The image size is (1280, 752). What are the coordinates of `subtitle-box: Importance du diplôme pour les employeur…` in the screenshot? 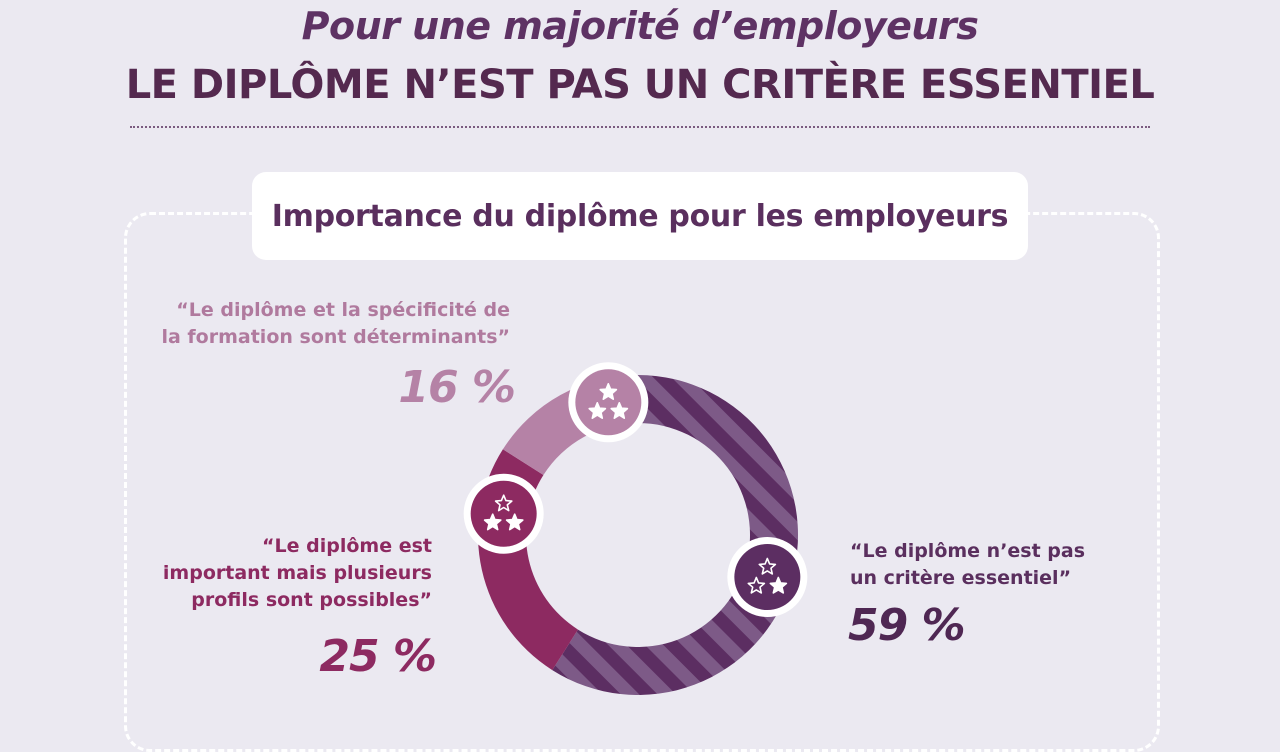 It's located at (640, 216).